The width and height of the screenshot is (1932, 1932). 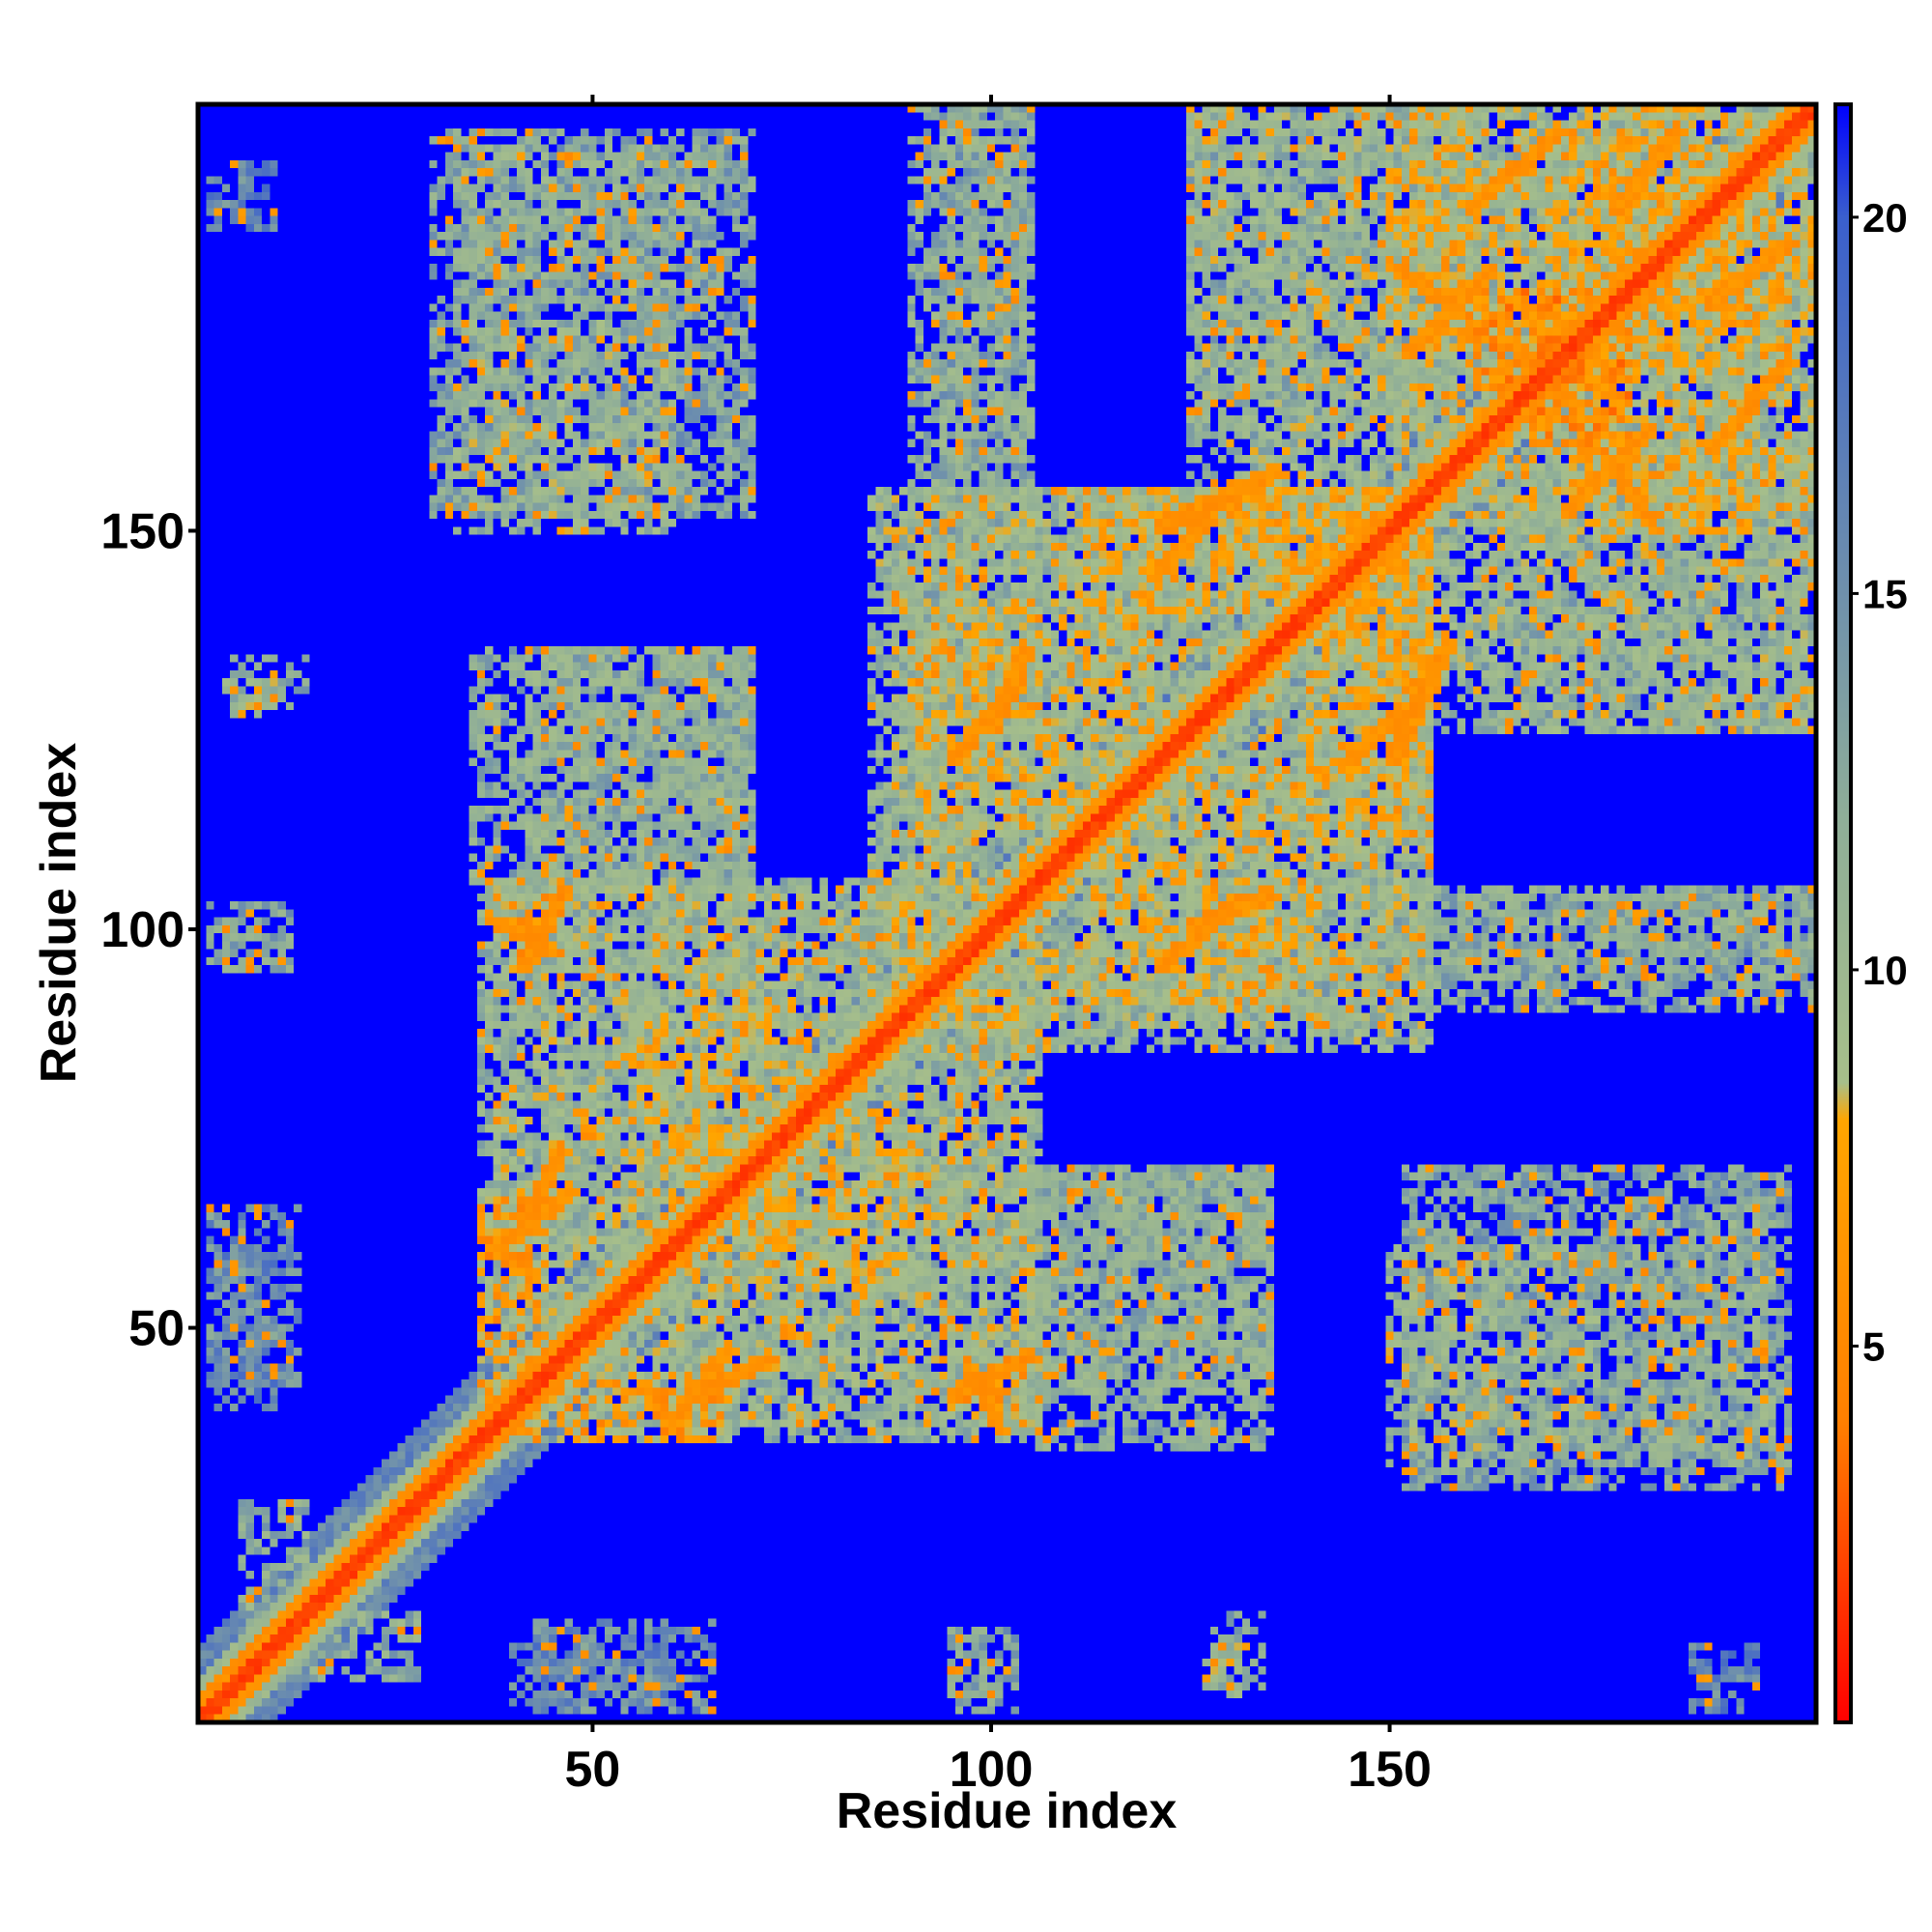 I want to click on y-axis-title: Residue index, so click(x=59, y=913).